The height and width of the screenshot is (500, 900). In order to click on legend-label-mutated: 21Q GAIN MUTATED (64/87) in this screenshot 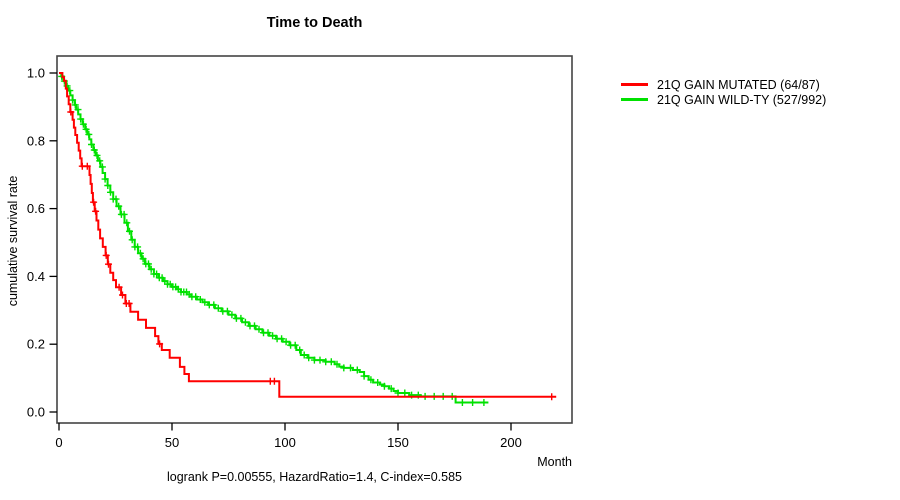, I will do `click(738, 84)`.